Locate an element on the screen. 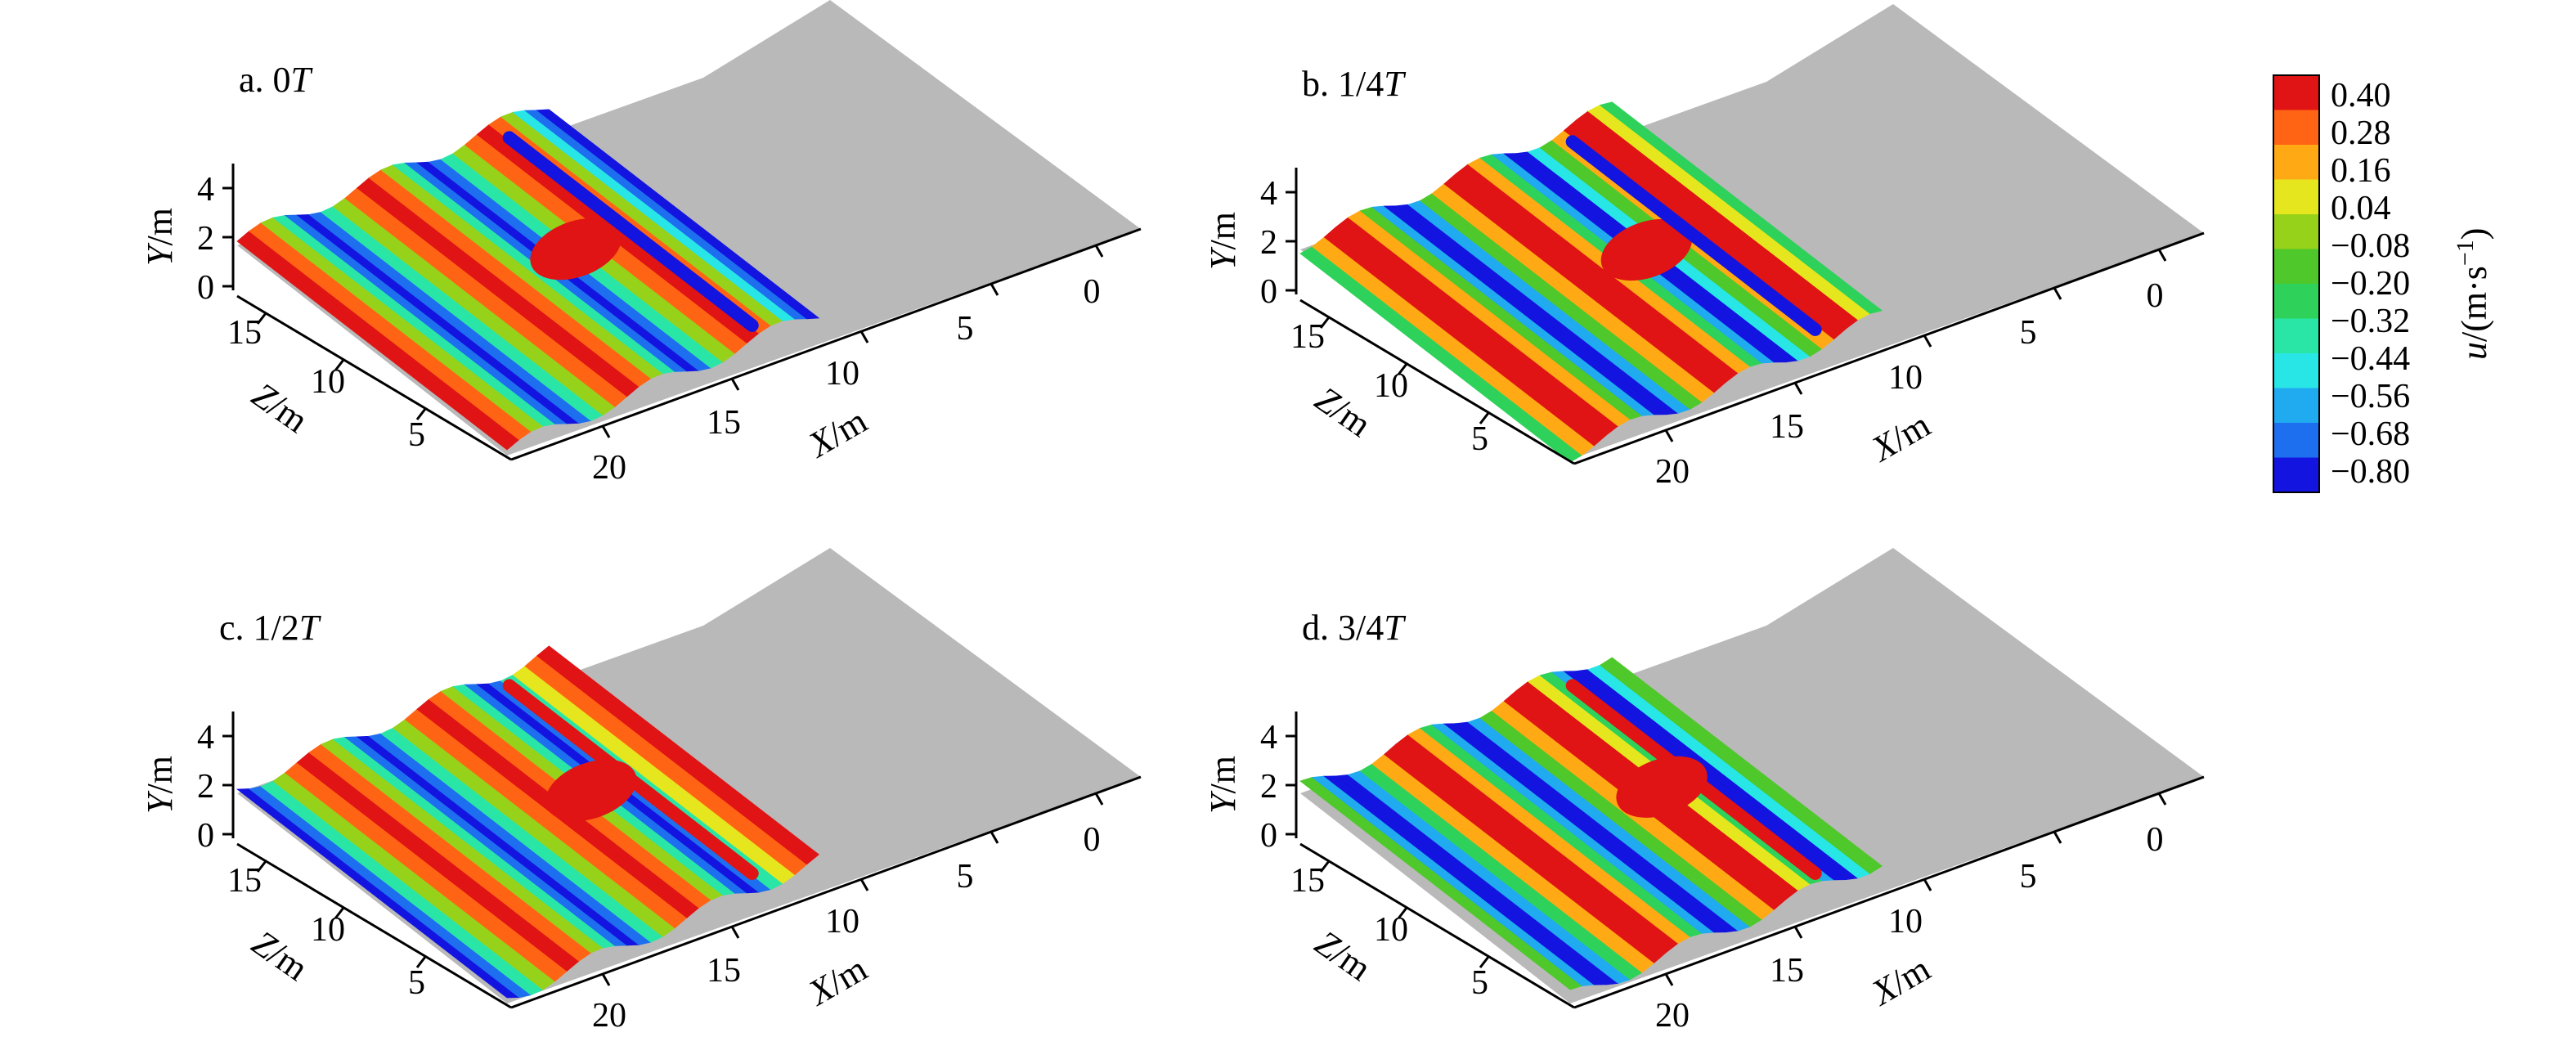 This screenshot has width=2576, height=1055. colorbar-tick-label: −0.80 is located at coordinates (2371, 472).